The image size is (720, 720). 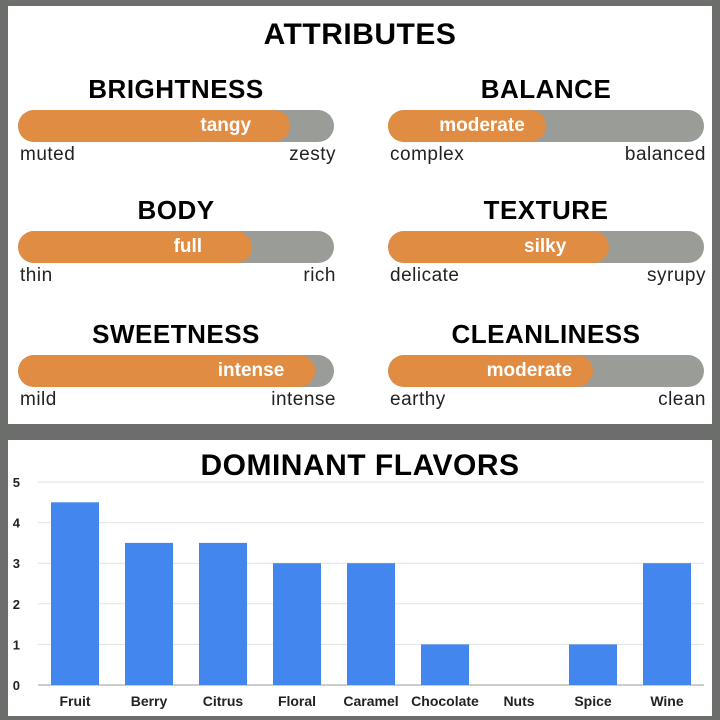 I want to click on attribute-high-label: zesty, so click(x=312, y=154).